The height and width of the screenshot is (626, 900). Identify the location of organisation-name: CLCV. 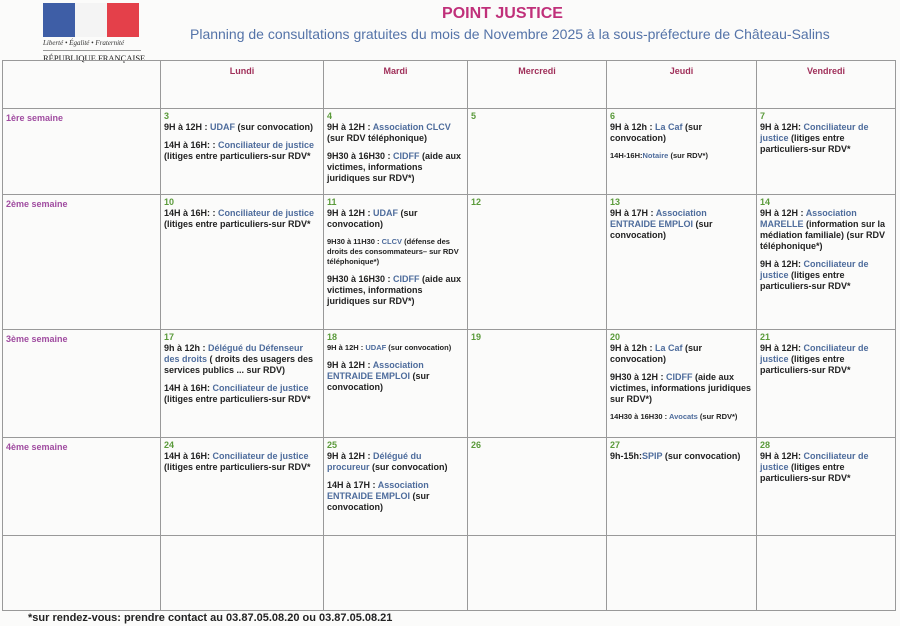
(392, 241).